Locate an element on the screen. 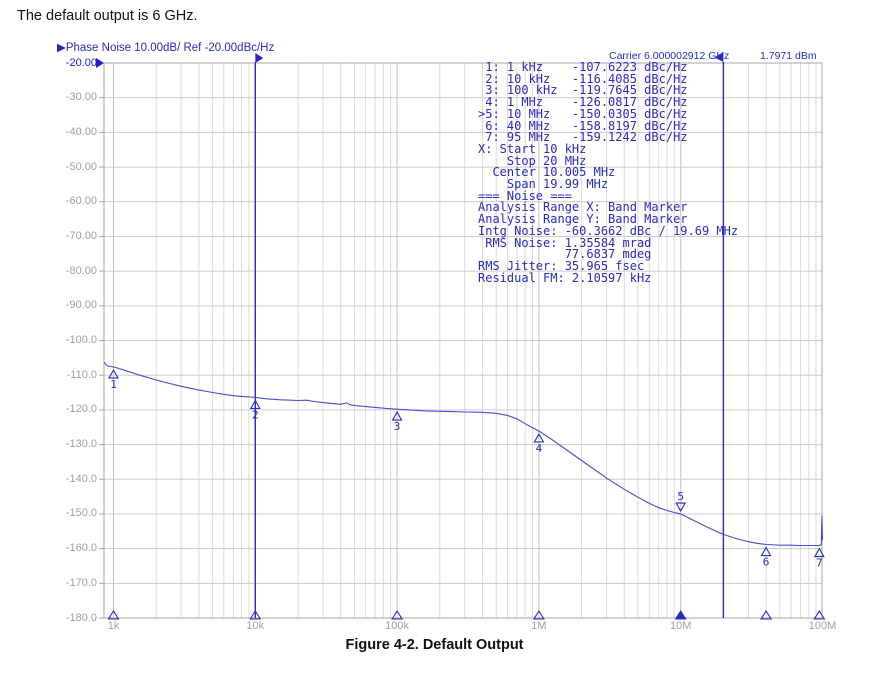 The height and width of the screenshot is (674, 869). trace-marker-label-3: 3 is located at coordinates (397, 426).